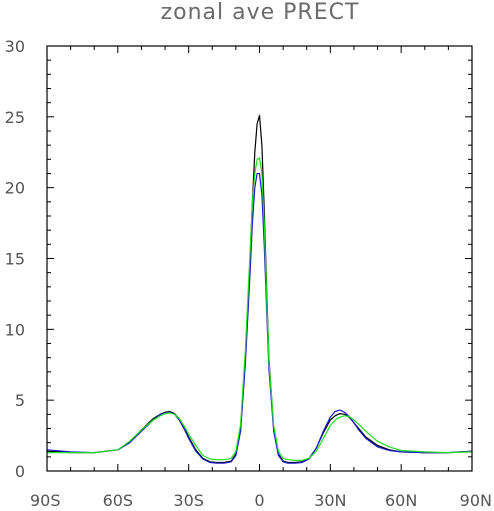  I want to click on x-tick-label: 30S, so click(188, 500).